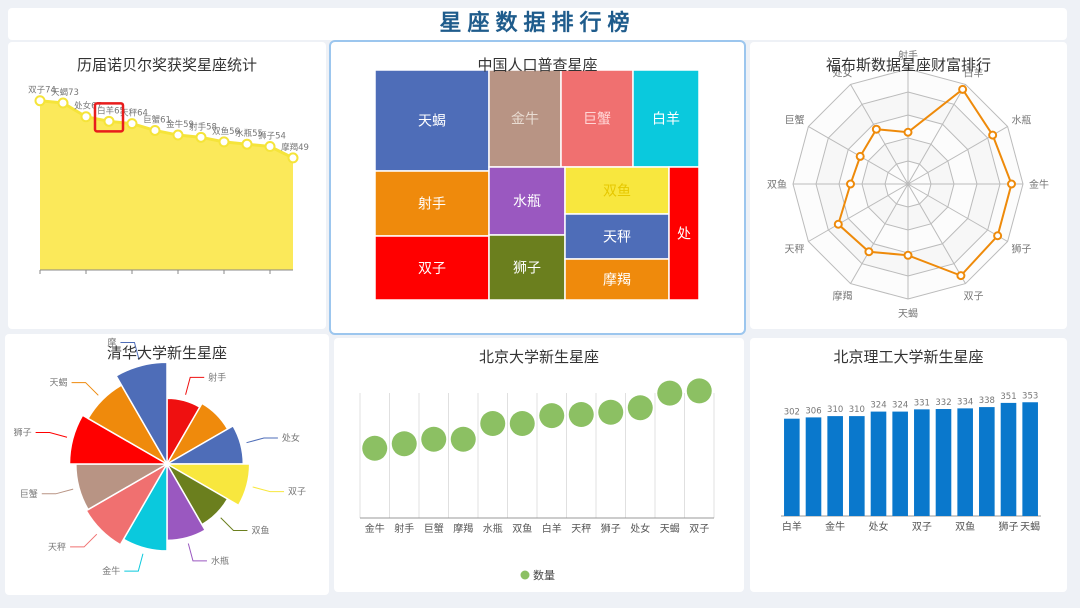  Describe the element at coordinates (544, 575) in the screenshot. I see `pku-legend-label: 数量` at that location.